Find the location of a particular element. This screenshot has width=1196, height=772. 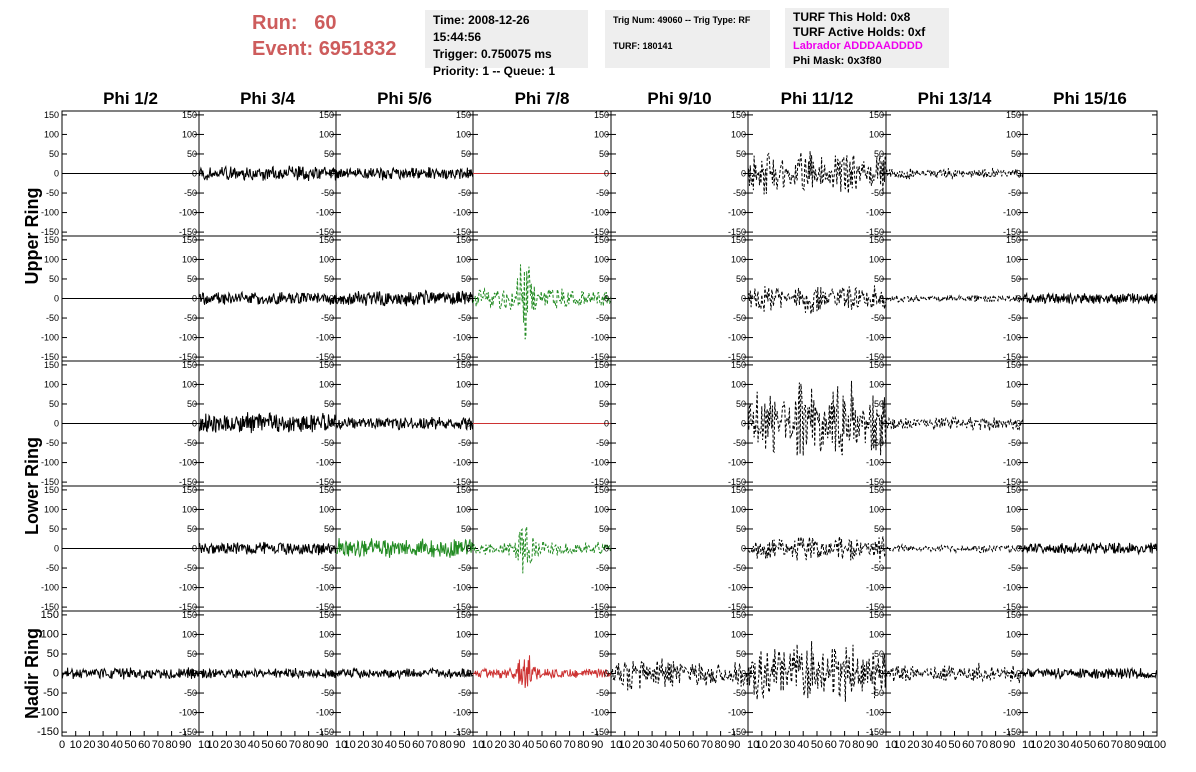

column-header: Phi 1/2 is located at coordinates (130, 98).